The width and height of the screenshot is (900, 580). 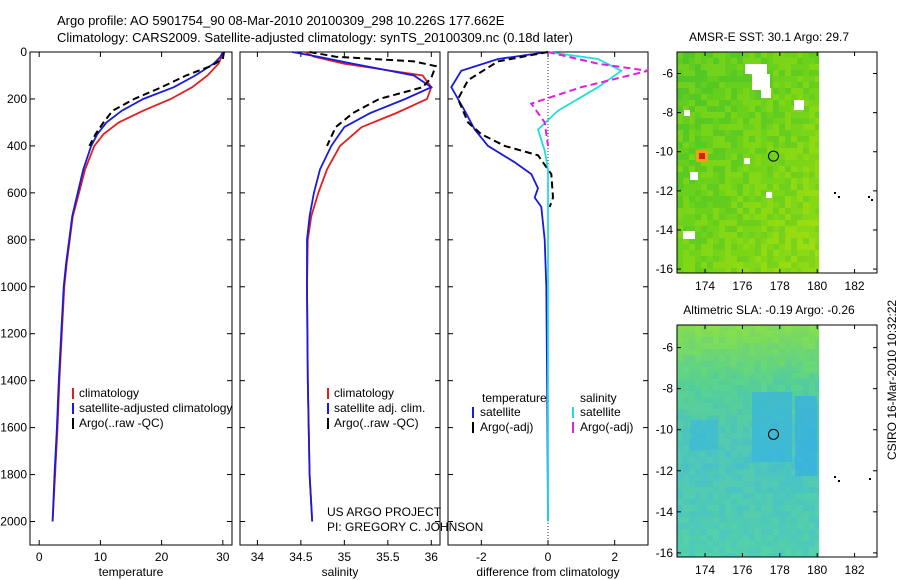 What do you see at coordinates (301, 557) in the screenshot?
I see `x-tick-label: 34.5` at bounding box center [301, 557].